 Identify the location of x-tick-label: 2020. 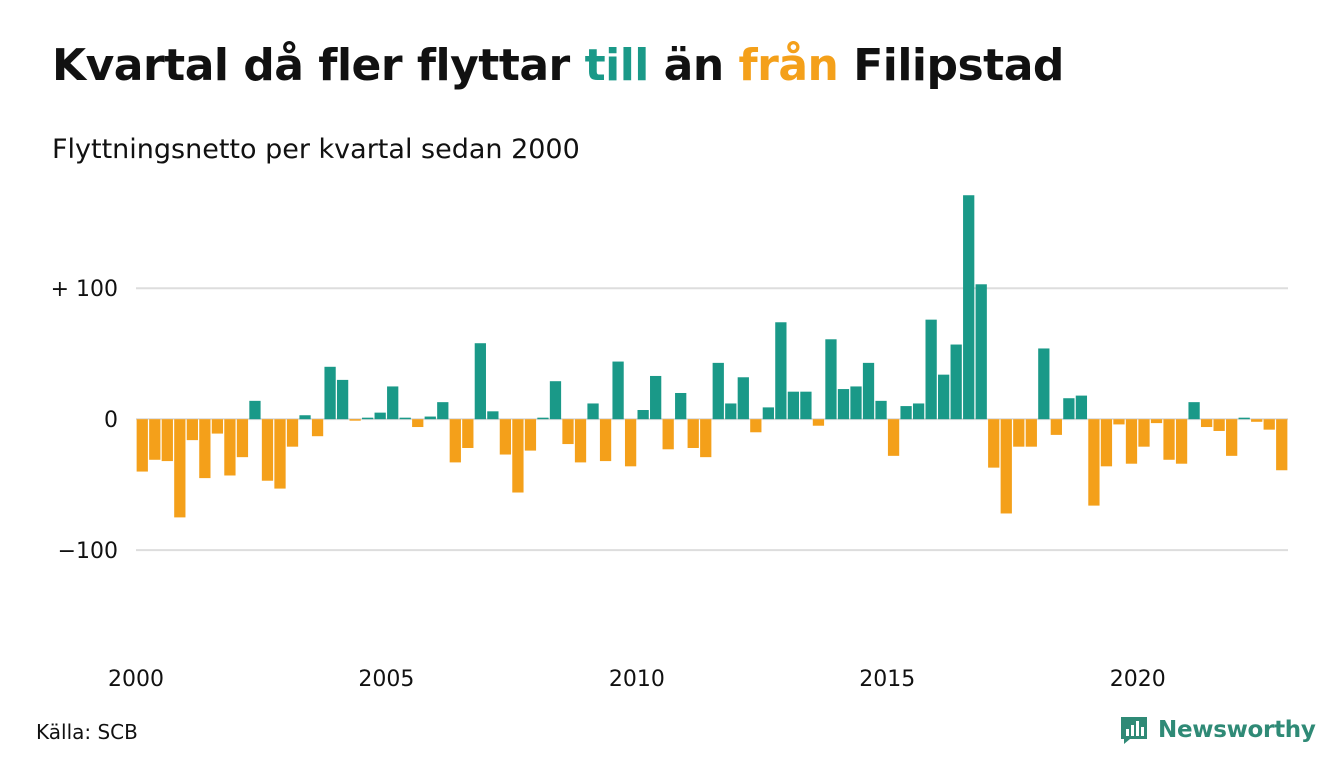
(1138, 679).